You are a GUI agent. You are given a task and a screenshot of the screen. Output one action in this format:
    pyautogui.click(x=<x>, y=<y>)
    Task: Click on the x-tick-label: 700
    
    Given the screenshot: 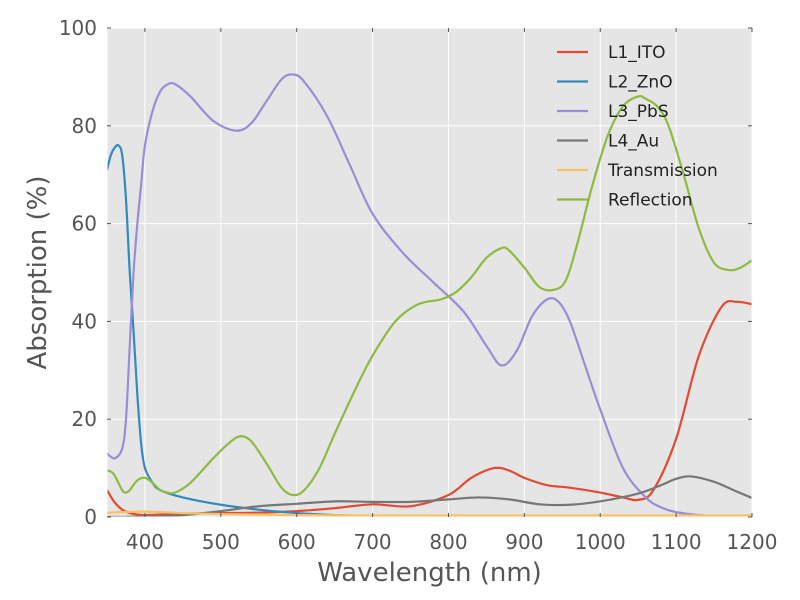 What is the action you would take?
    pyautogui.click(x=372, y=542)
    